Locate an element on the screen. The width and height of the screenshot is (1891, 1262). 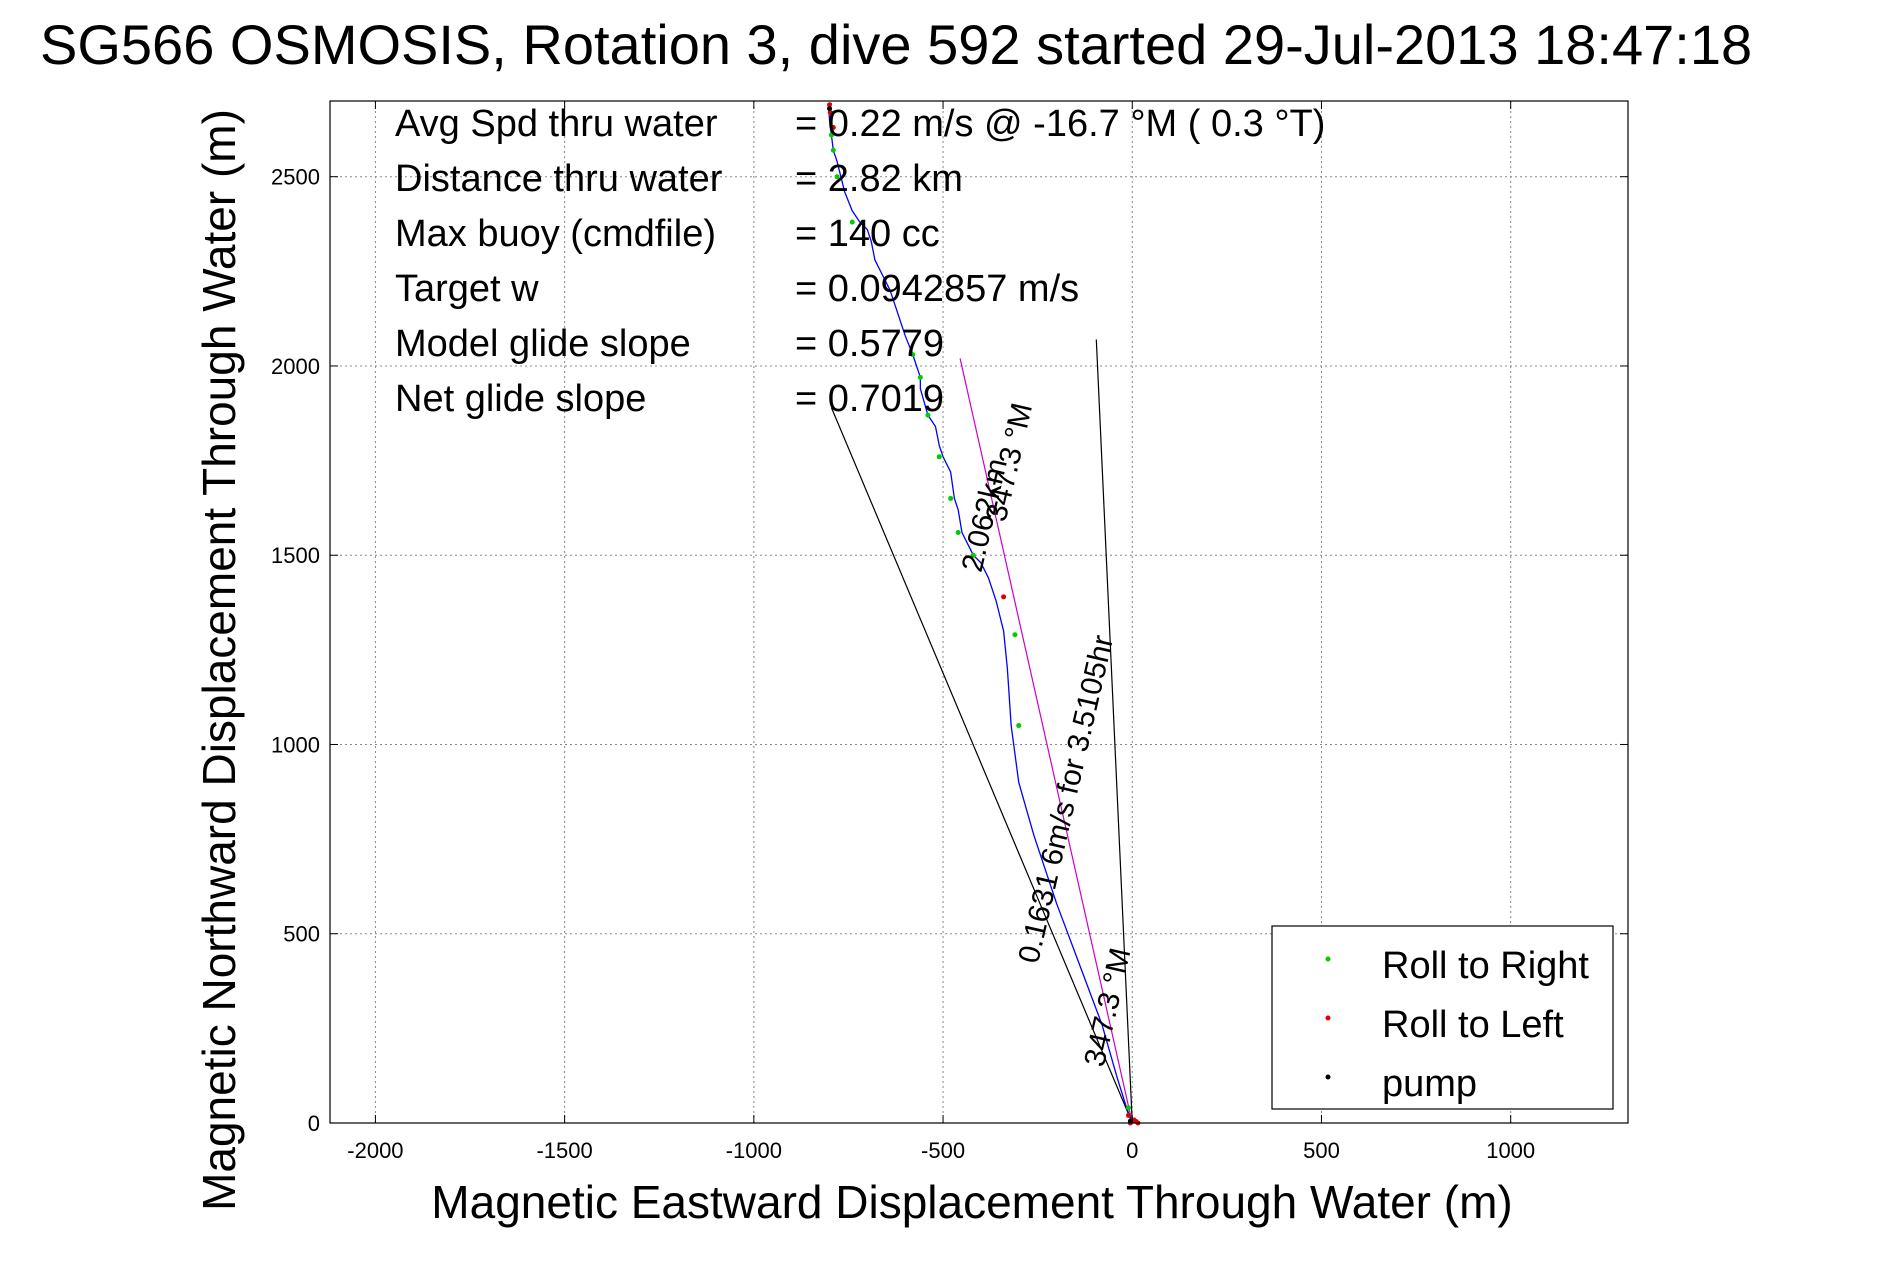
track-path is located at coordinates (980, 613).